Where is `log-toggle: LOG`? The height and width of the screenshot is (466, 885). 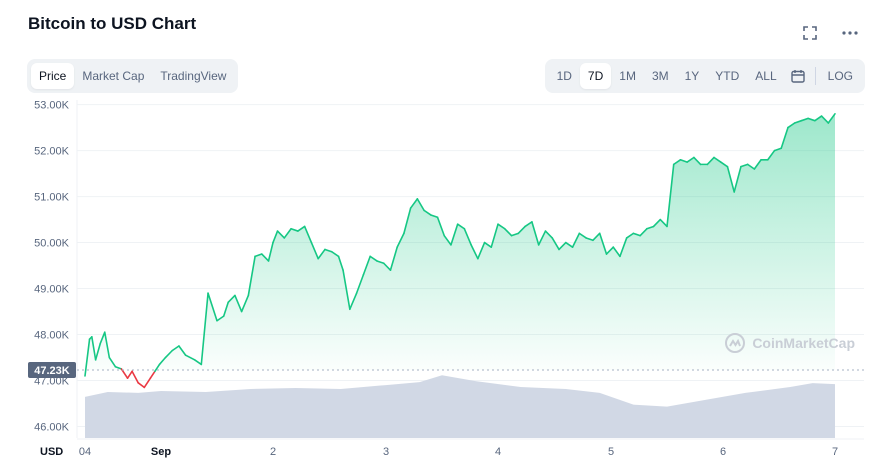
log-toggle: LOG is located at coordinates (840, 76).